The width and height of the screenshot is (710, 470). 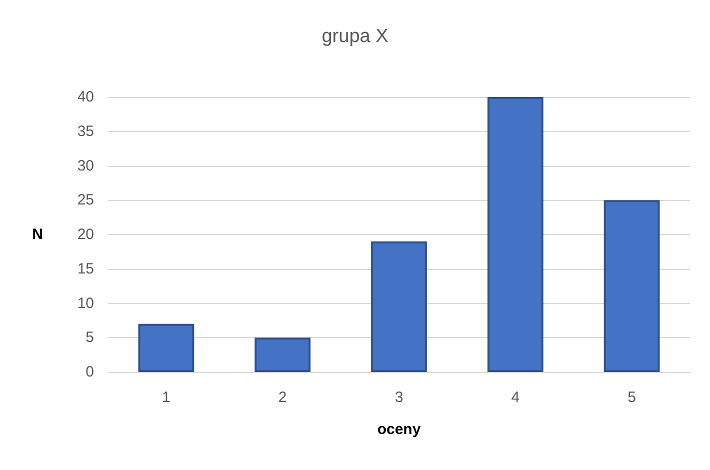 What do you see at coordinates (515, 397) in the screenshot?
I see `x-tick-label: 4` at bounding box center [515, 397].